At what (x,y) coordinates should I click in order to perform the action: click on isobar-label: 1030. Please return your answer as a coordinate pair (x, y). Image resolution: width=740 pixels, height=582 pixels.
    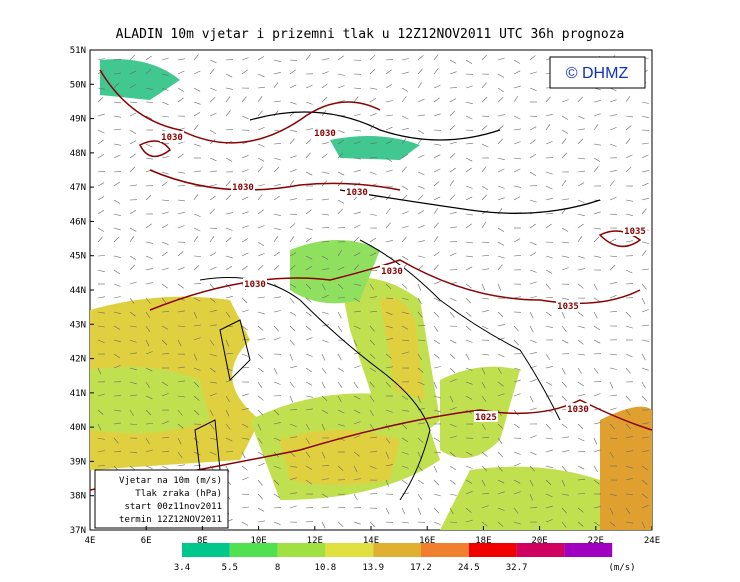
    Looking at the image, I should click on (243, 188).